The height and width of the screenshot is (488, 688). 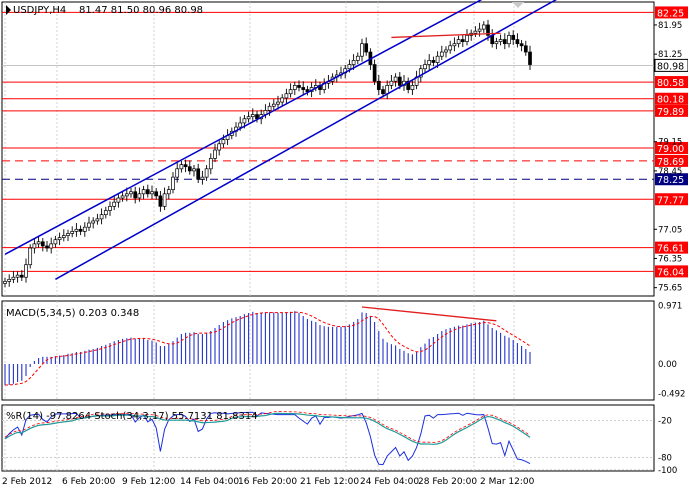 I want to click on stoch-signal-line, so click(x=267, y=427).